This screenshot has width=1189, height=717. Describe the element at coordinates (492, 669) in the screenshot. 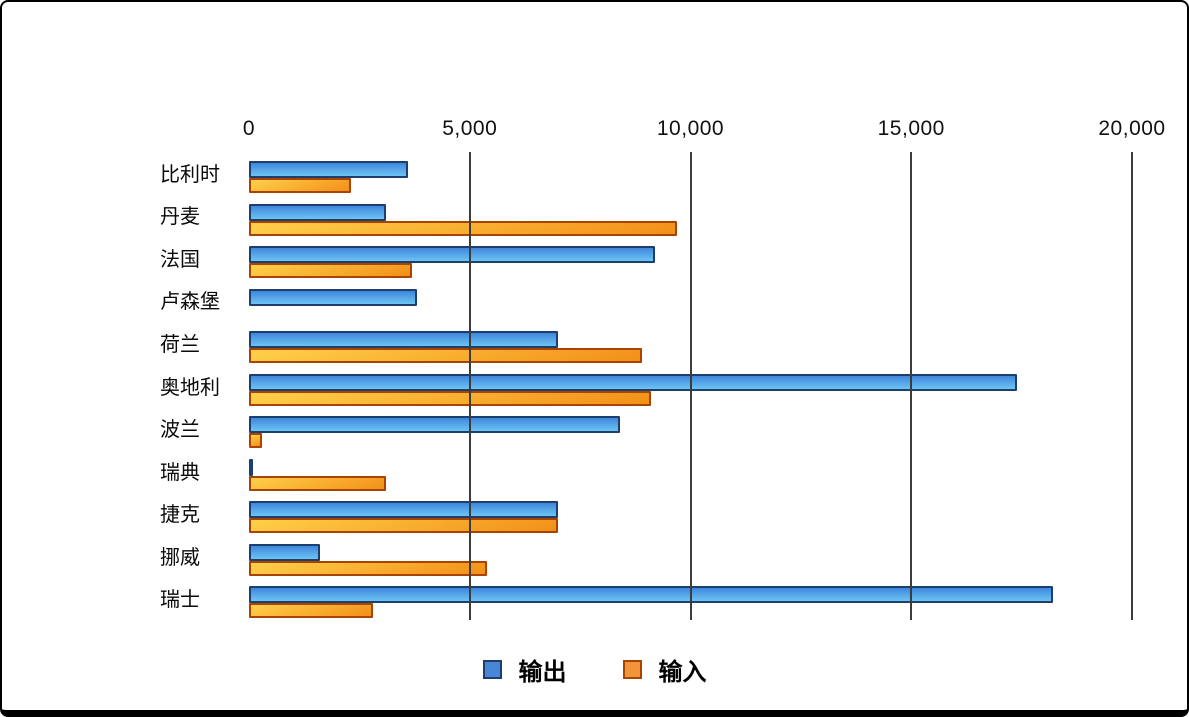

I see `legend-output-swatch` at that location.